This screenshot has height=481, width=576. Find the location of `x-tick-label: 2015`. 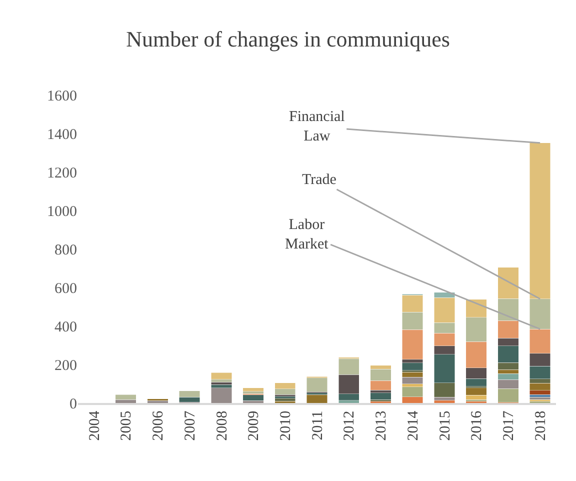

x-tick-label: 2015 is located at coordinates (445, 425).